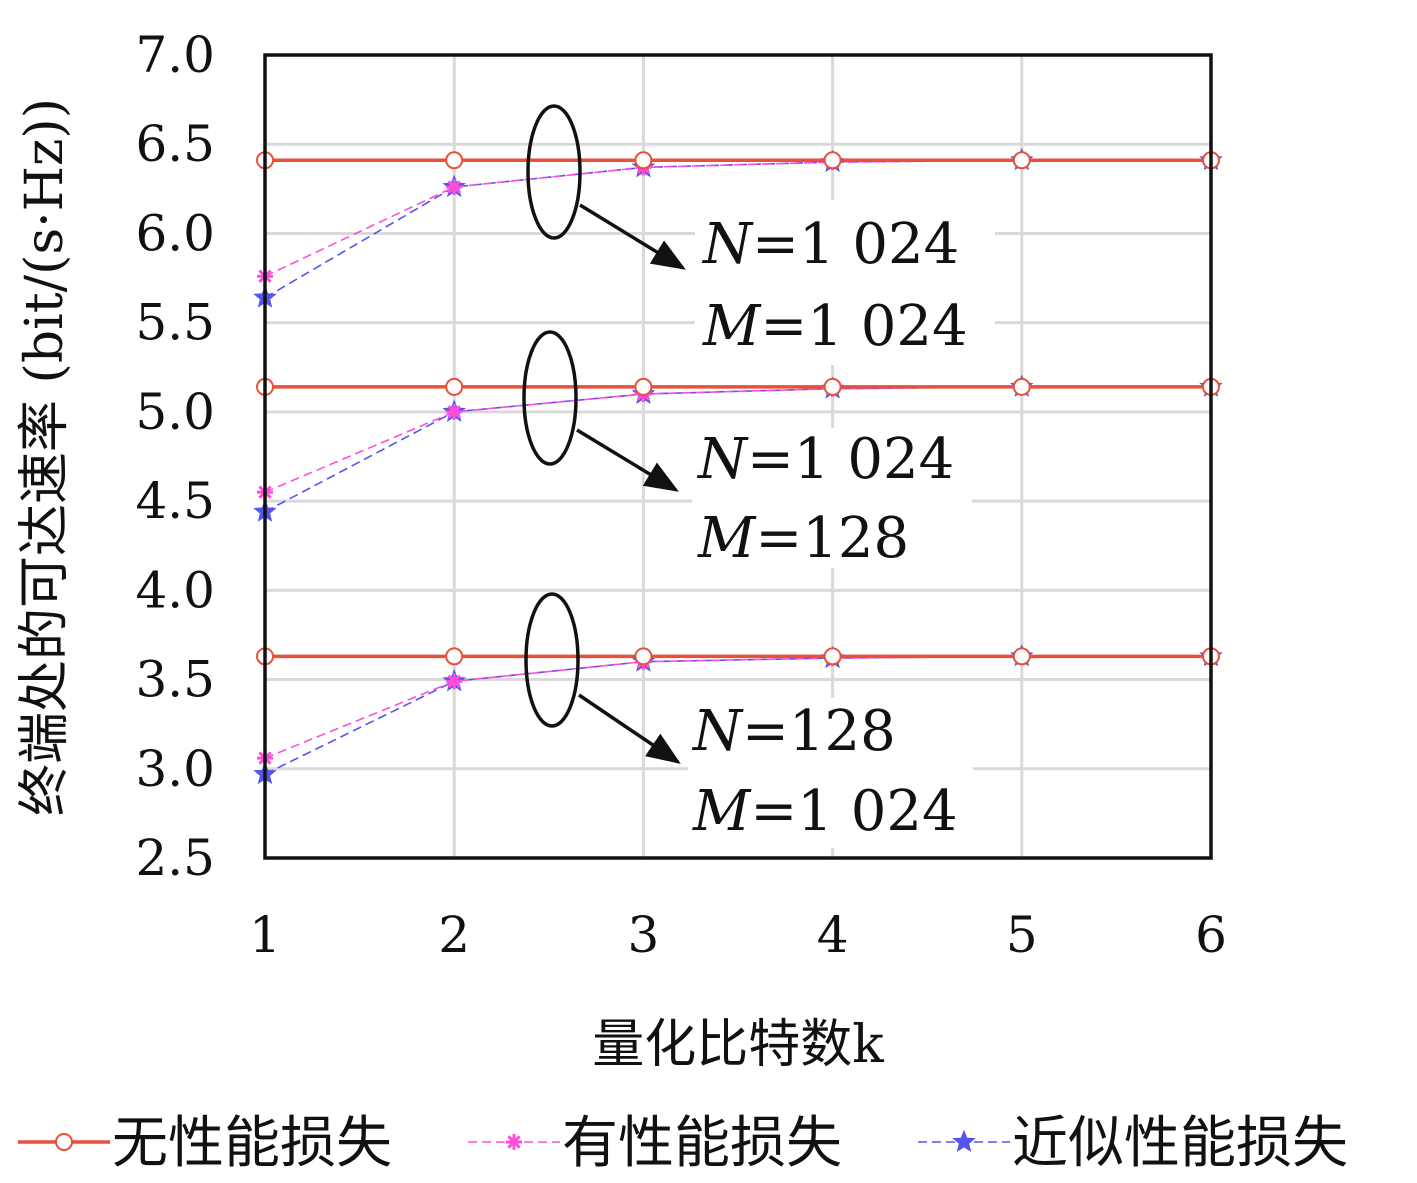 The width and height of the screenshot is (1417, 1183). I want to click on y-tick-label: 6.0, so click(175, 233).